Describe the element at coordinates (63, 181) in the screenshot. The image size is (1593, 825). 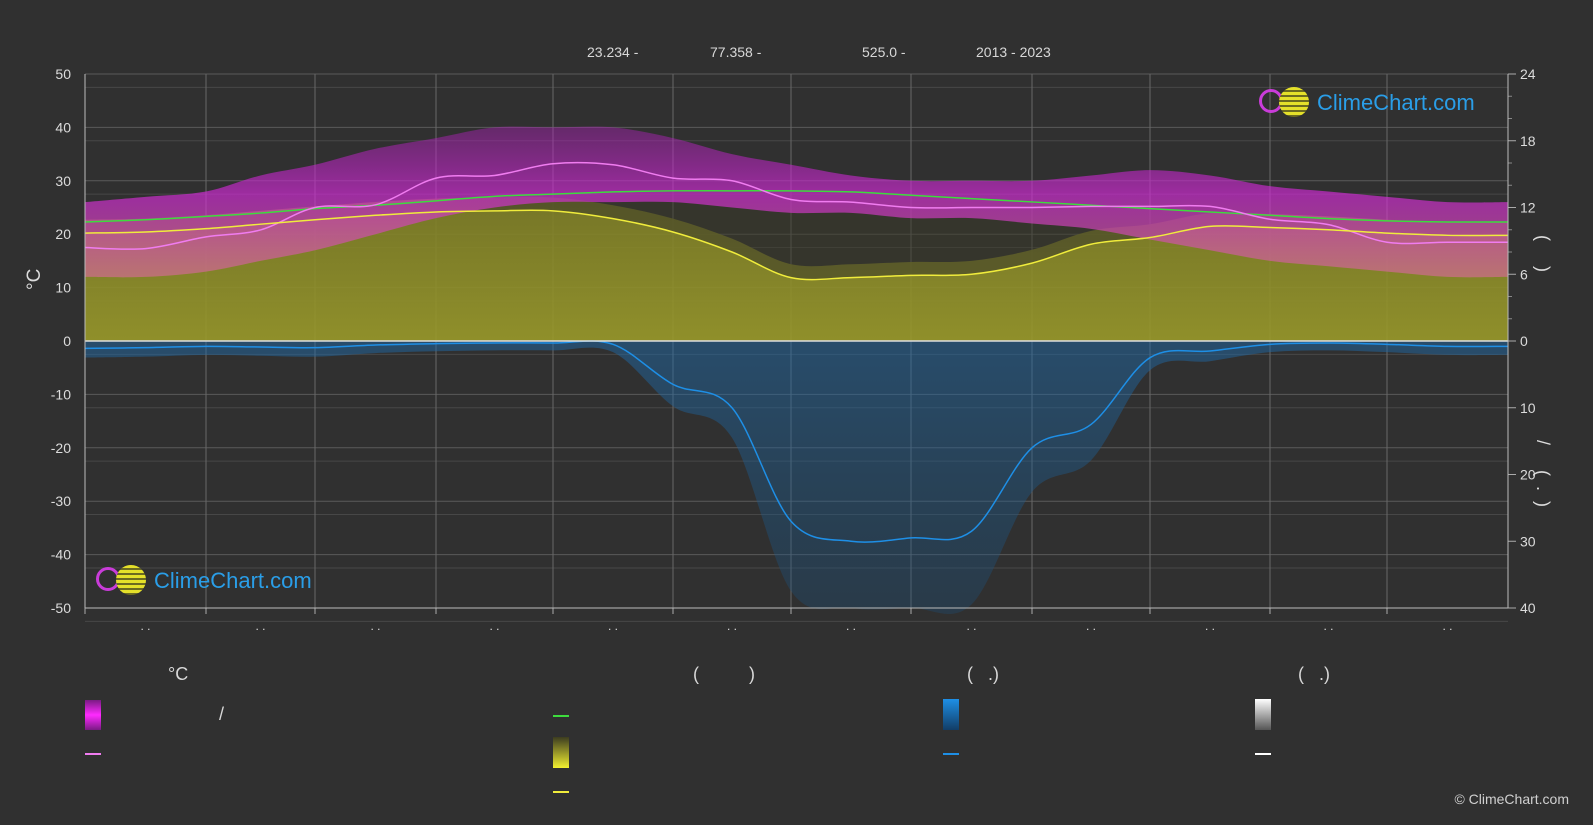
I see `y-tick-label: 30` at that location.